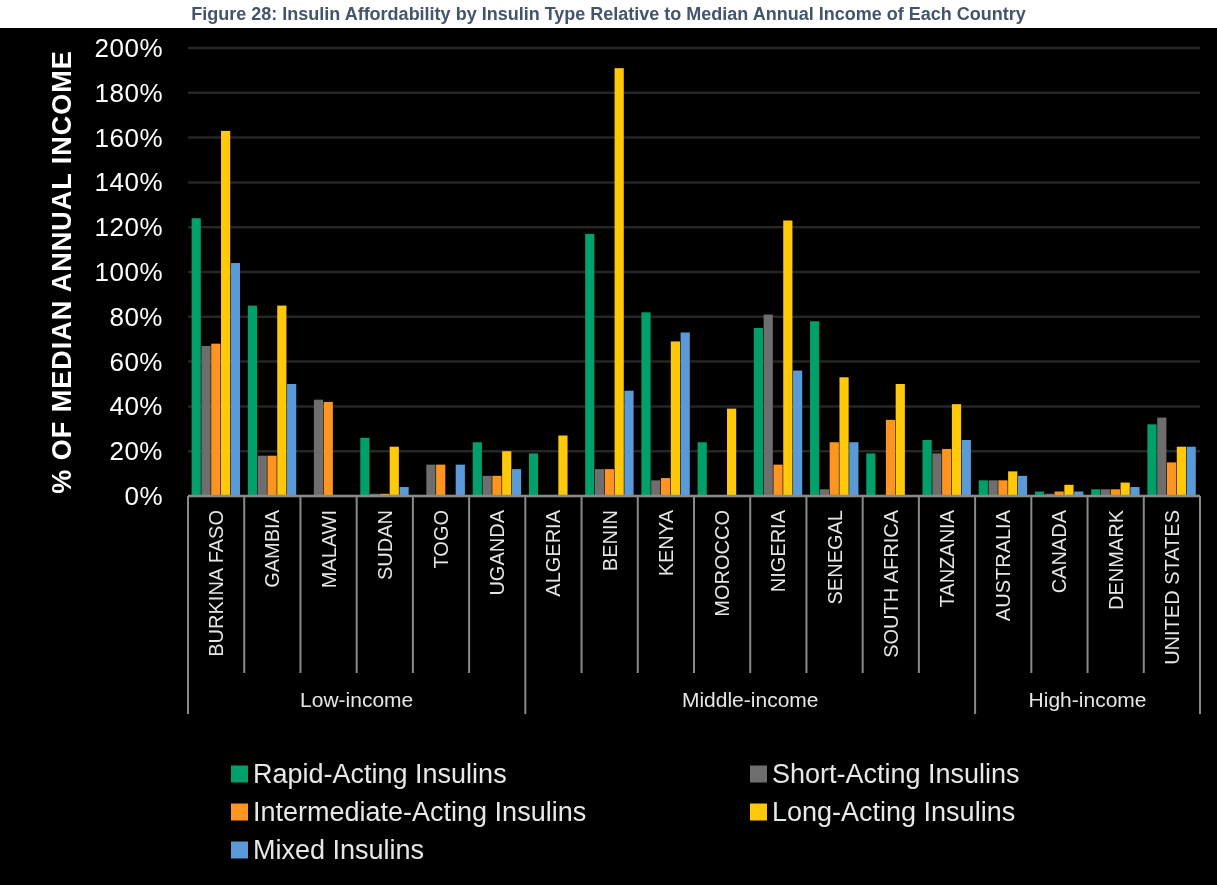  Describe the element at coordinates (380, 774) in the screenshot. I see `legend-label: Rapid-Acting Insulins` at that location.